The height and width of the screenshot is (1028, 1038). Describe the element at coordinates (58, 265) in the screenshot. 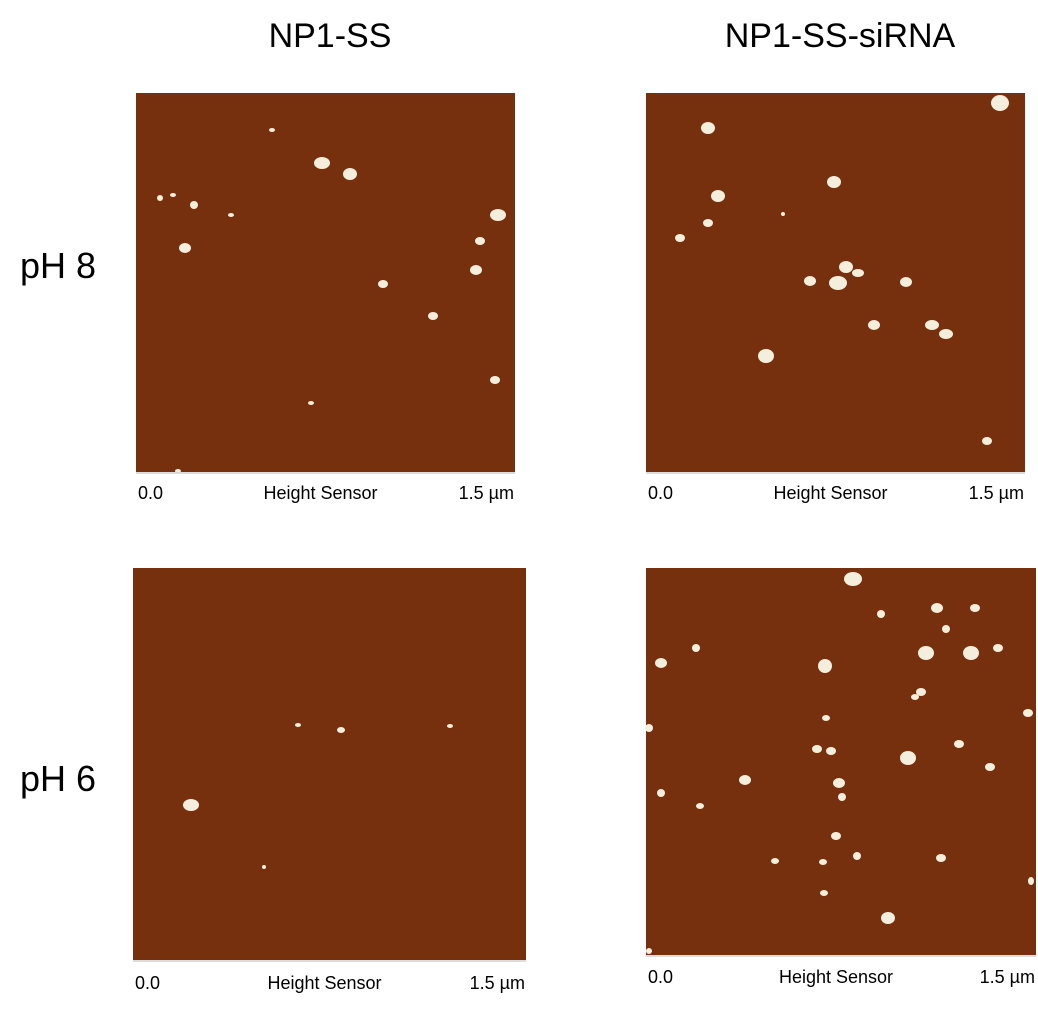

I see `row-label: pH 8` at that location.